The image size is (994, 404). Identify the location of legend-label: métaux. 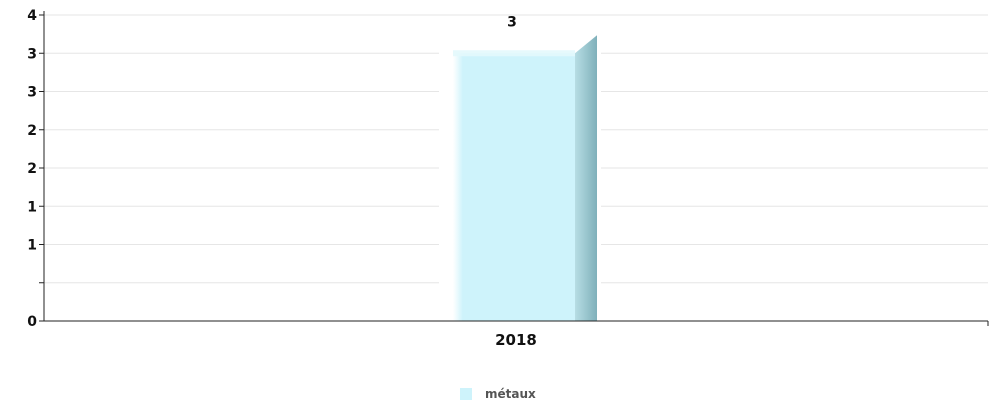
(510, 394).